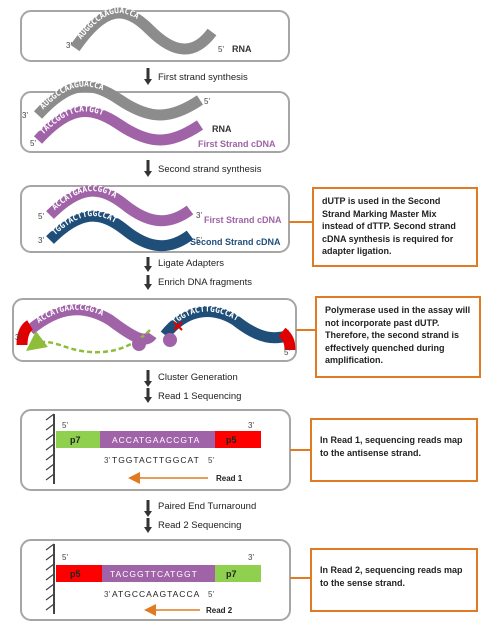 This screenshot has width=492, height=640. Describe the element at coordinates (148, 82) in the screenshot. I see `step-arrow-1-head` at that location.